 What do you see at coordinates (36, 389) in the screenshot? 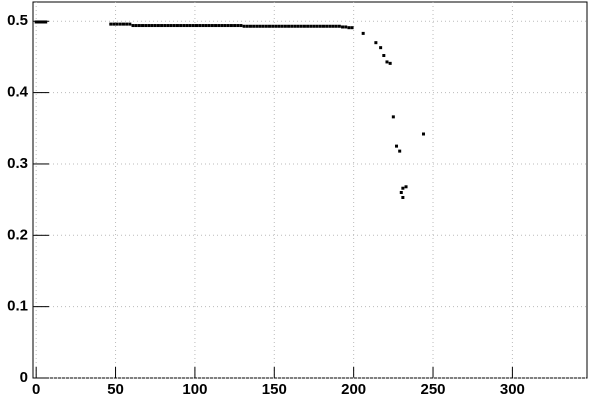
I see `x-tick-label: 0` at bounding box center [36, 389].